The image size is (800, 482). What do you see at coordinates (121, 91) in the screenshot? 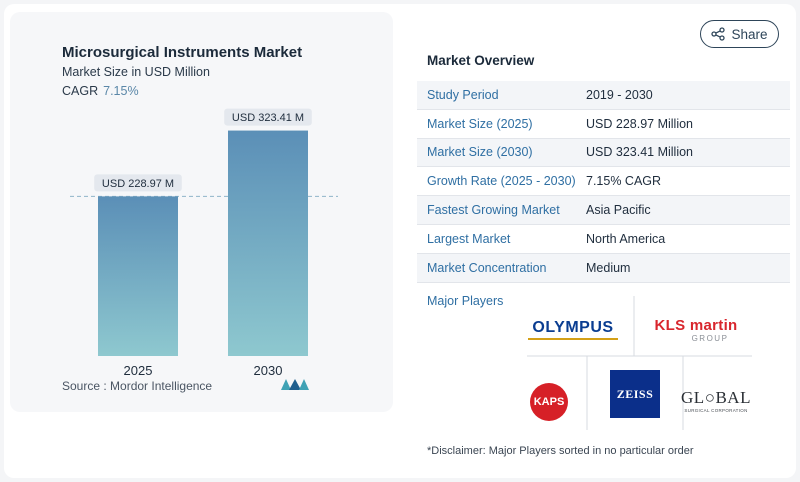
I see `cagr-value: 7.15%` at bounding box center [121, 91].